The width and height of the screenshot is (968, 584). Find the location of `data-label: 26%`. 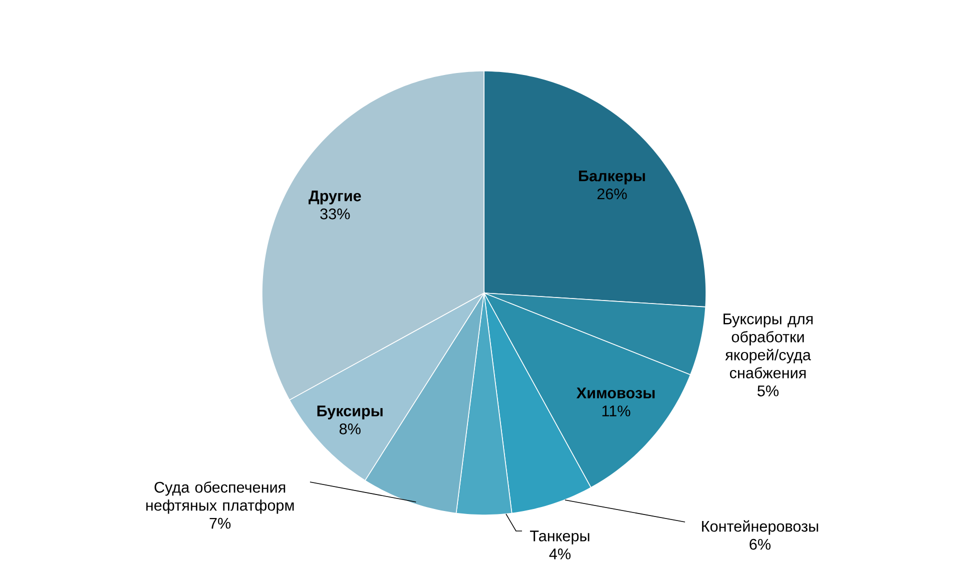

data-label: 26% is located at coordinates (612, 194).